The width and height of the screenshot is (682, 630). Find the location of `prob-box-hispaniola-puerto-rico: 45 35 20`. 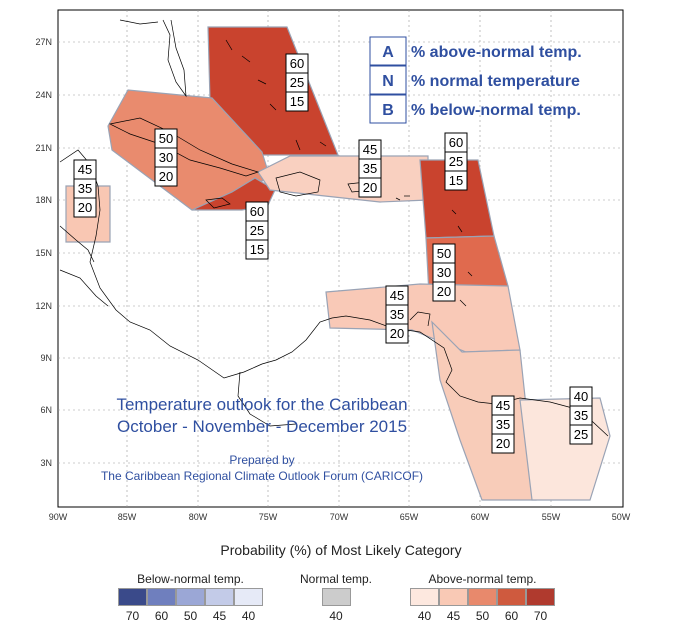

prob-box-hispaniola-puerto-rico: 45 35 20 is located at coordinates (370, 168).